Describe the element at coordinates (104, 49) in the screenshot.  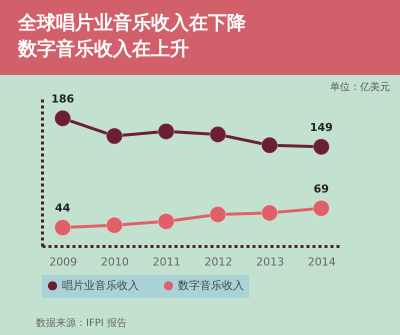
I see `chart-subtitle: 数字音乐收入在上升` at that location.